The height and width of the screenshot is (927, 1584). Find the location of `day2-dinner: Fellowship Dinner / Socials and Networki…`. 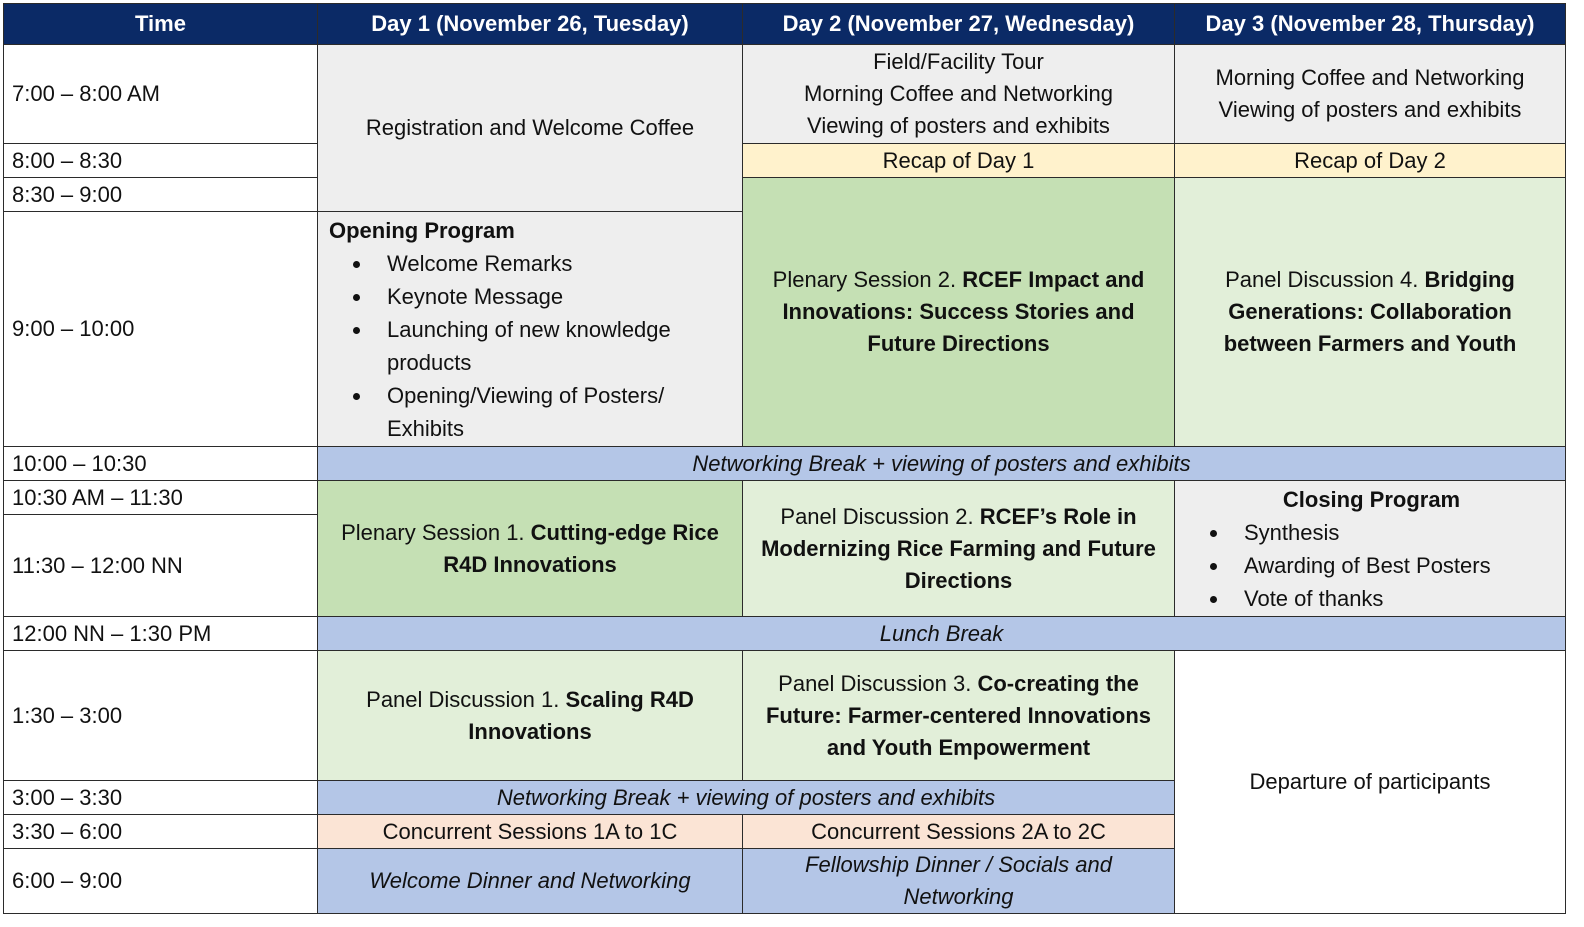

day2-dinner: Fellowship Dinner / Socials and Networki… is located at coordinates (958, 881).